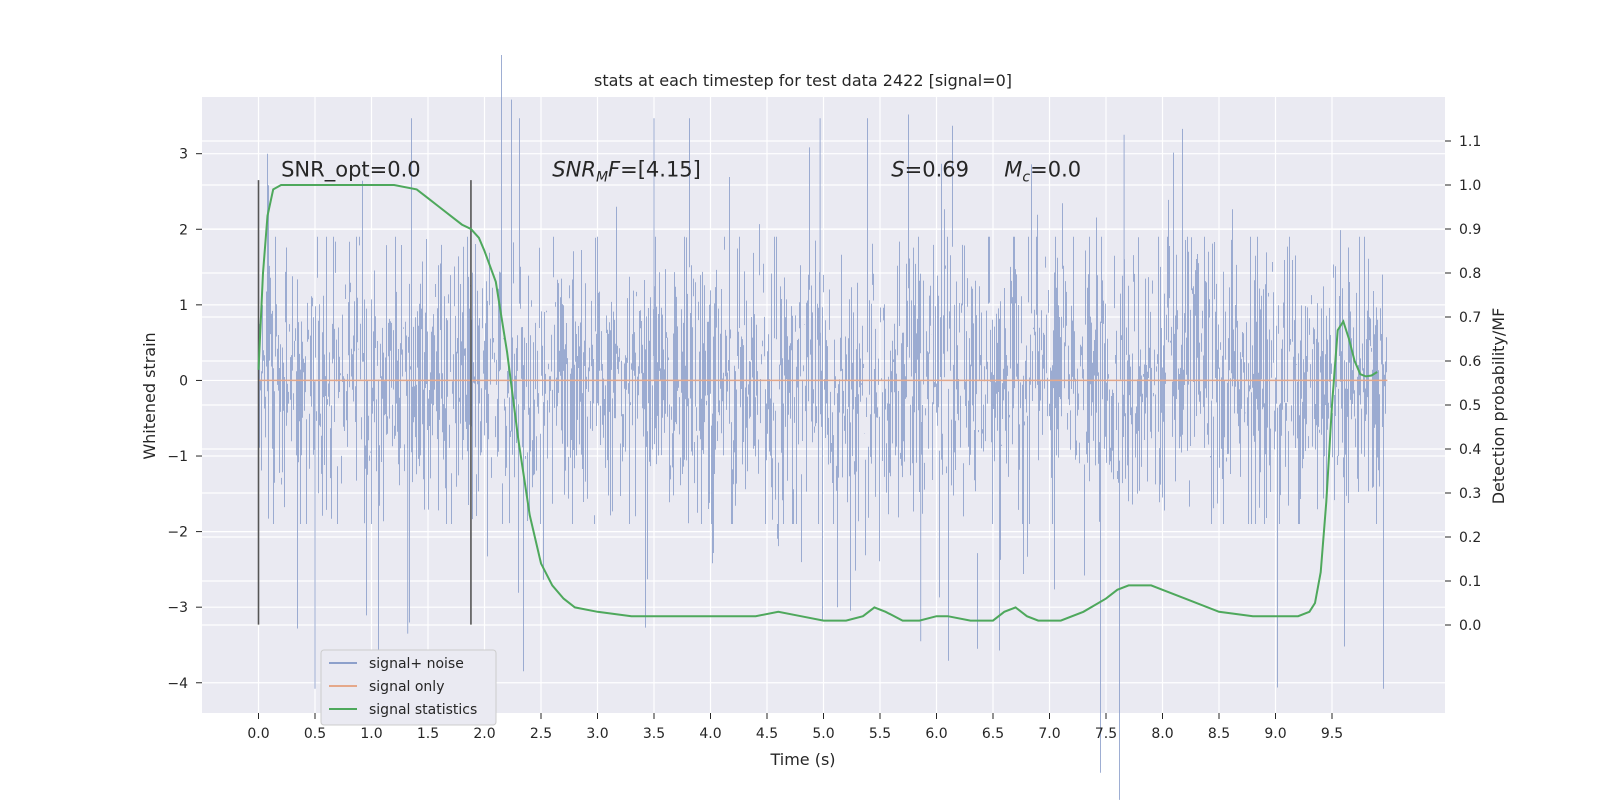 The width and height of the screenshot is (1600, 800). I want to click on left-y-axis-ticks: −4 −3 −2 −1 0 1 2 3, so click(184, 419).